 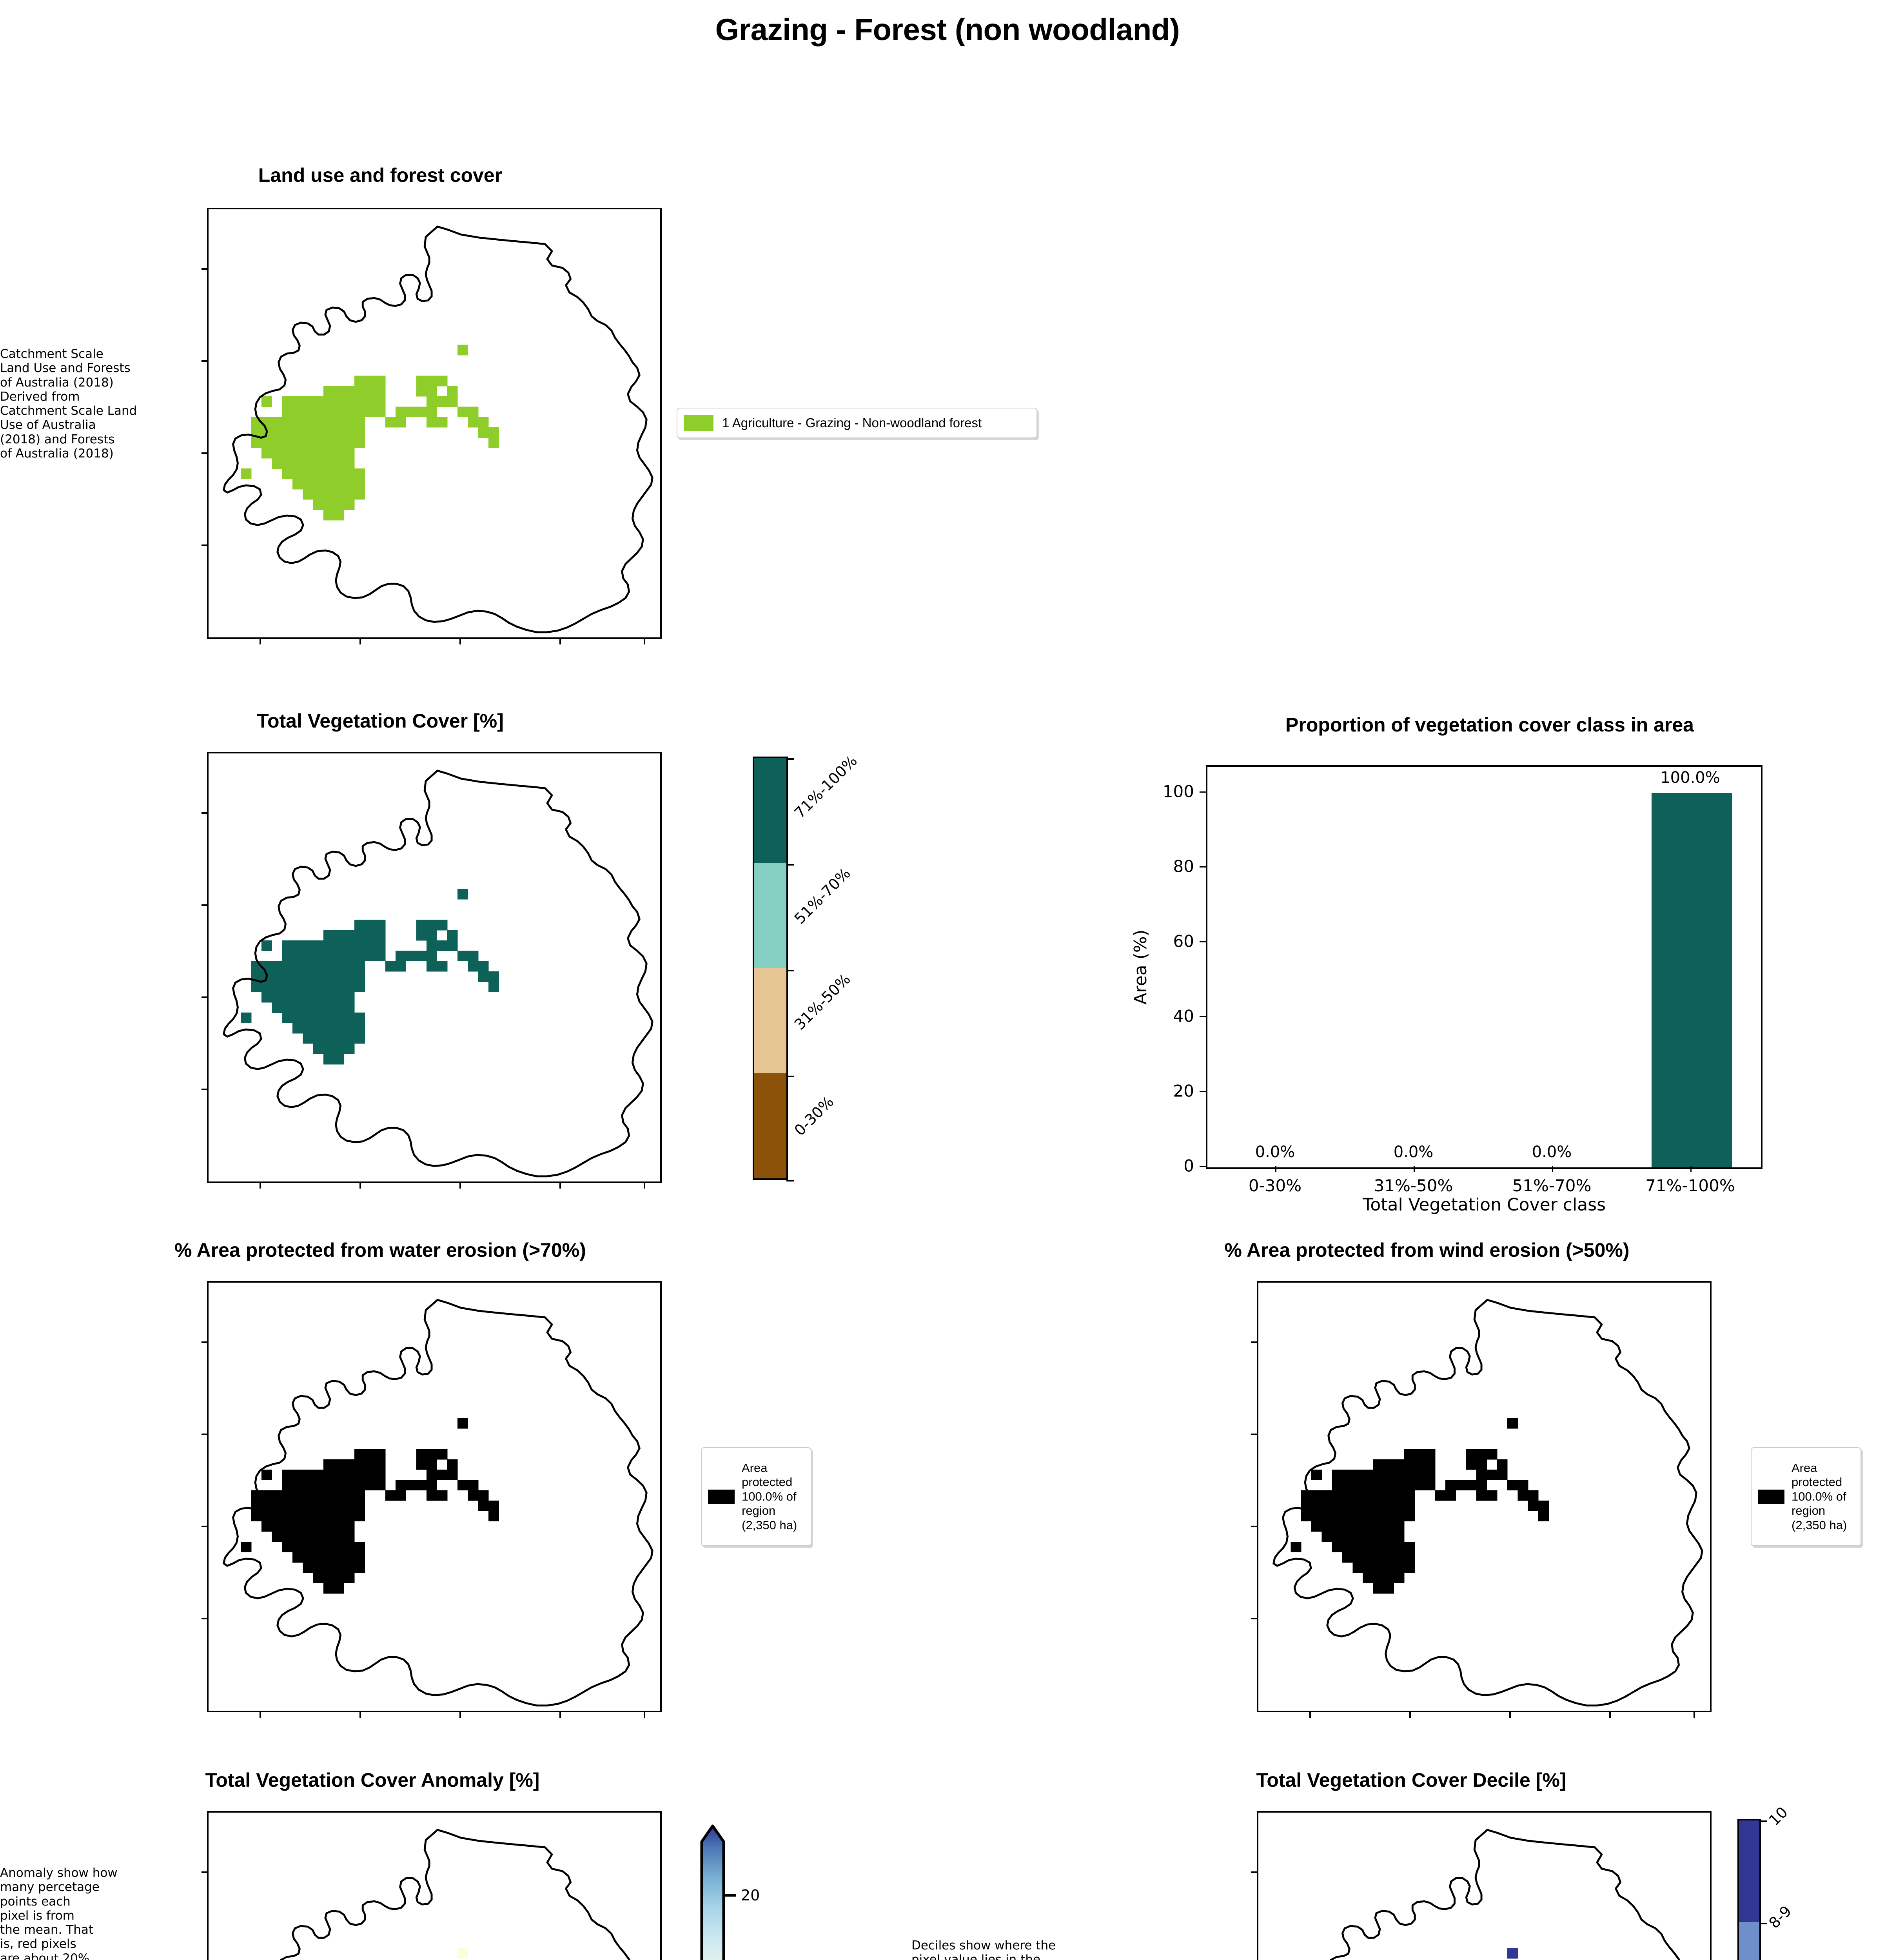 I want to click on veg-cbar-label-0-30: 0-30%, so click(x=814, y=1116).